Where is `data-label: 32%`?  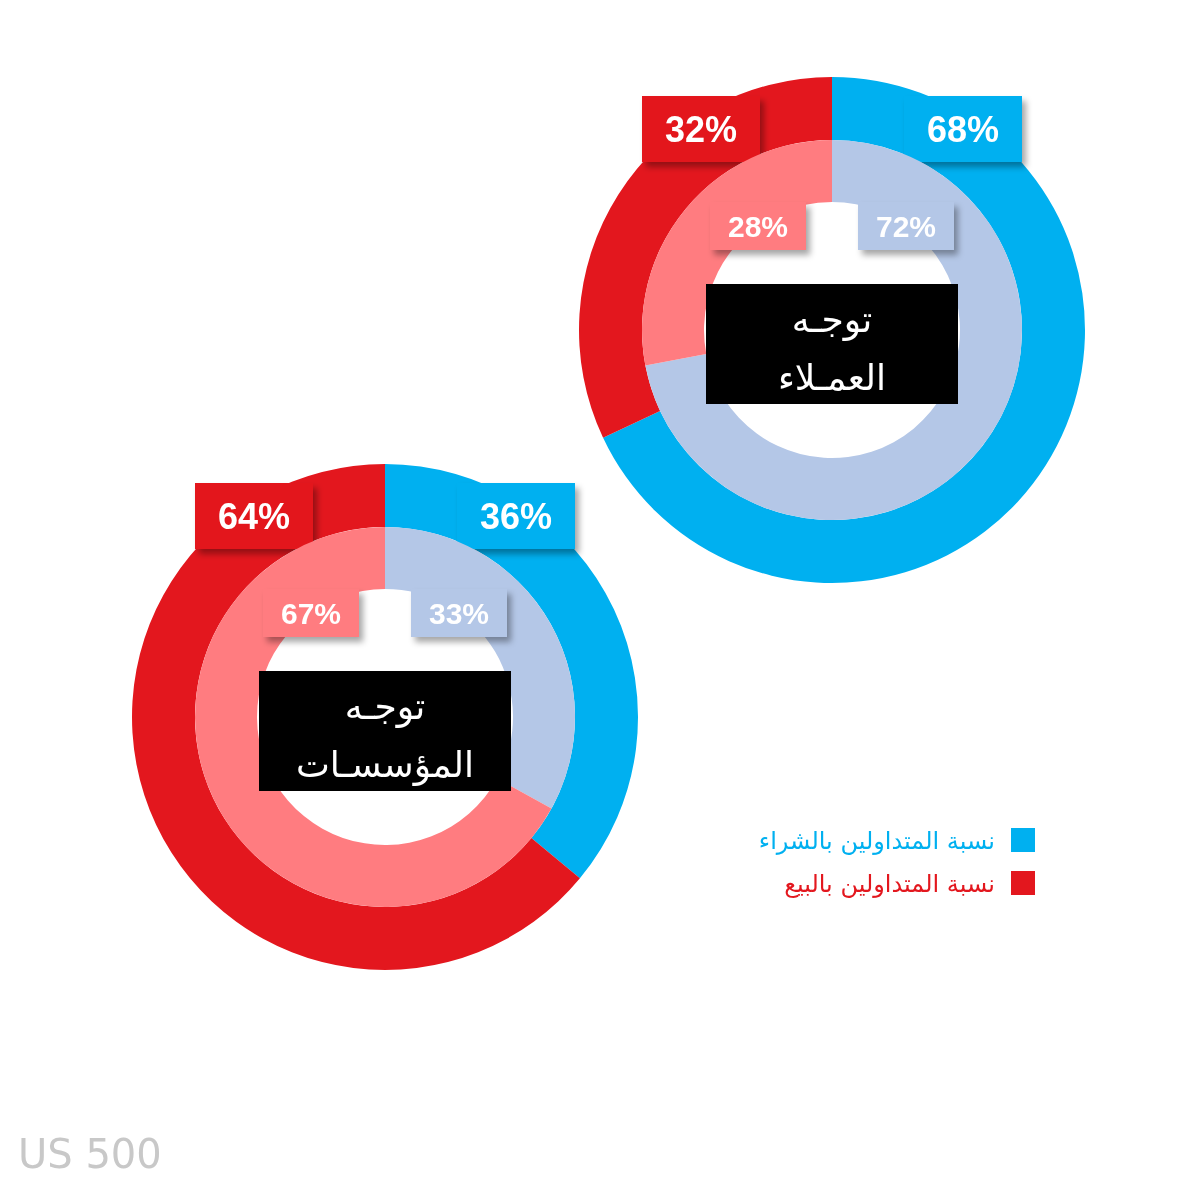
data-label: 32% is located at coordinates (701, 129).